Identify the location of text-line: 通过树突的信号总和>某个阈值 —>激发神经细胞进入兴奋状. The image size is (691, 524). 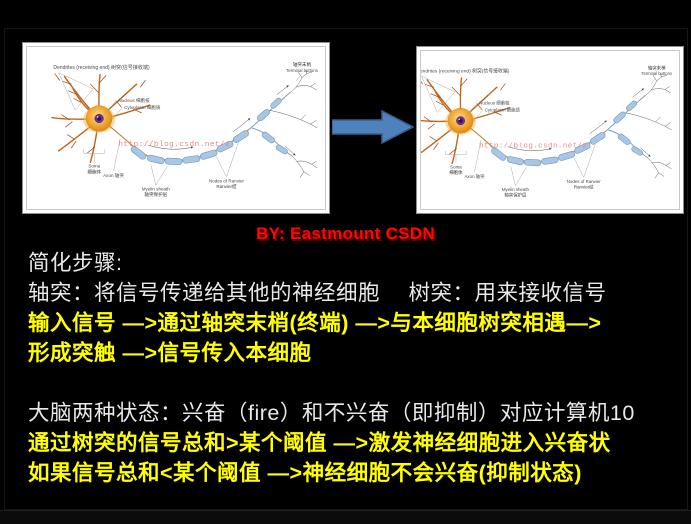
(319, 443).